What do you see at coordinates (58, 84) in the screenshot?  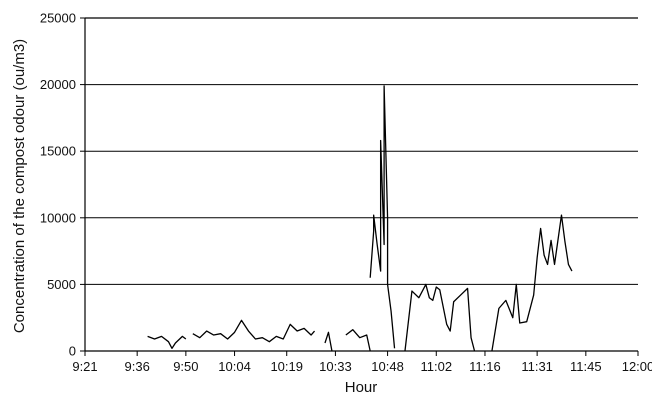 I see `y-tick-label: 20000` at bounding box center [58, 84].